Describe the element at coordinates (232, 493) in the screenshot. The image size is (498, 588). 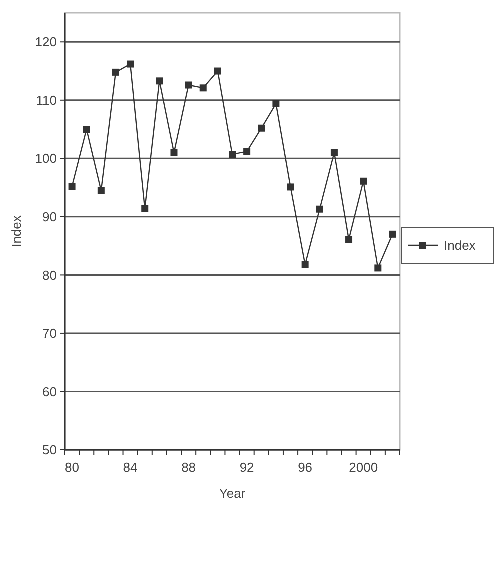
I see `x-axis-title: Year` at that location.